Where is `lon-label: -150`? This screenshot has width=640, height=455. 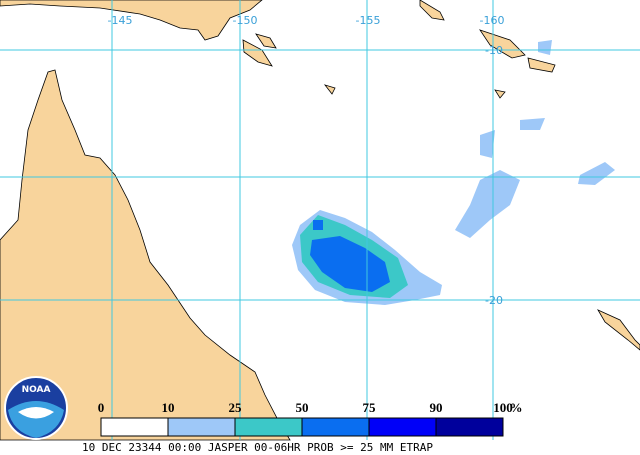 lon-label: -150 is located at coordinates (245, 20).